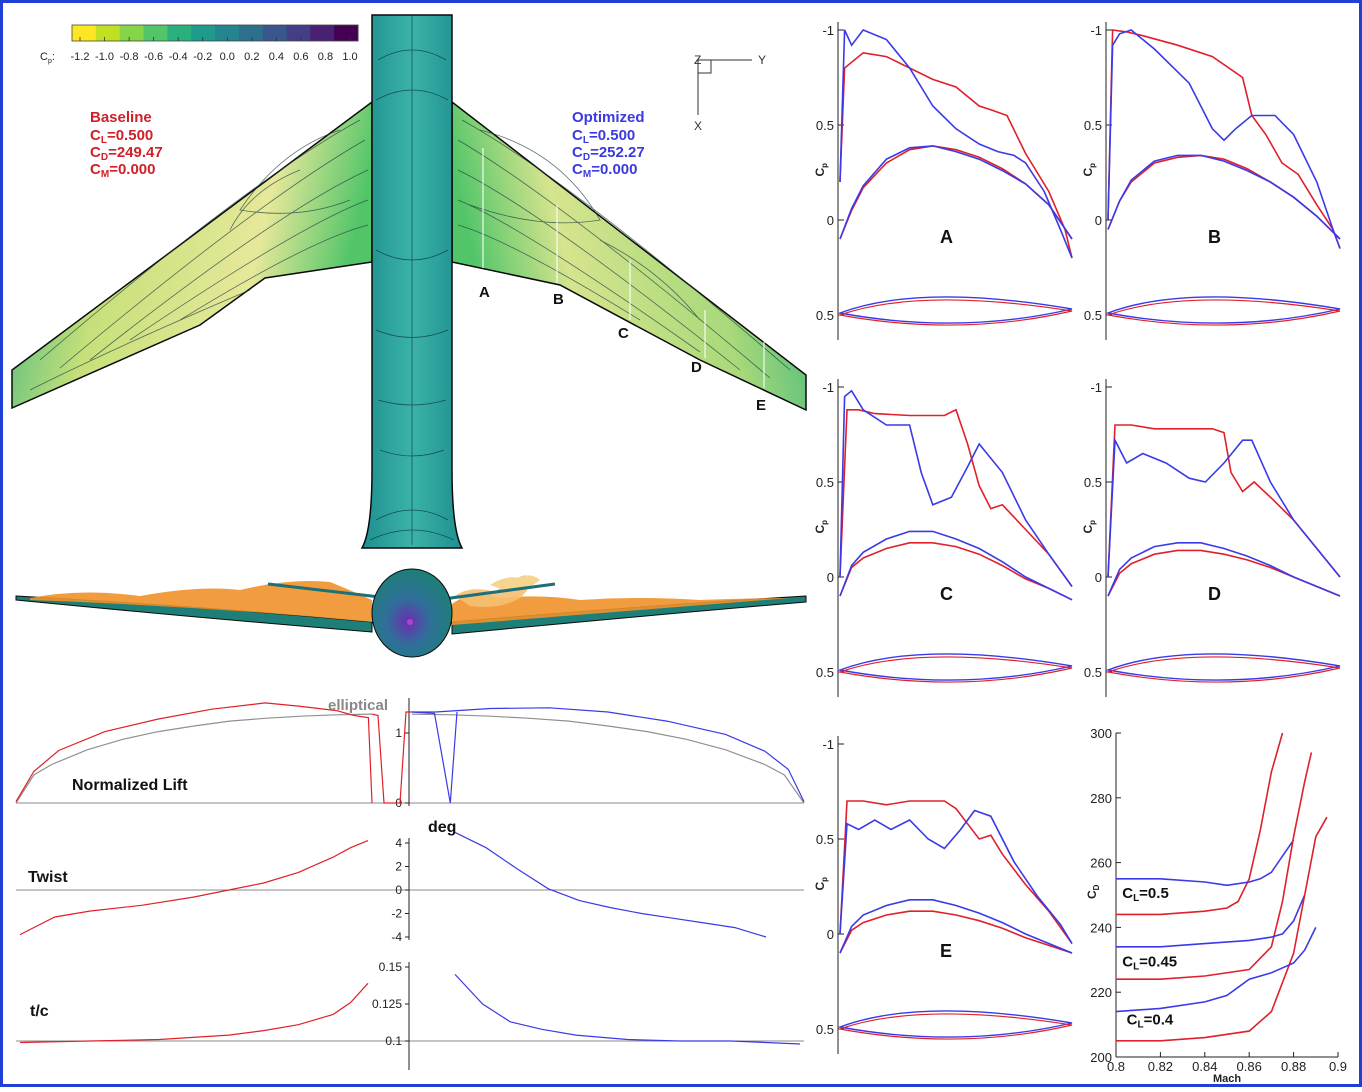 The image size is (1362, 1092). What do you see at coordinates (1101, 733) in the screenshot?
I see `cd-y-tick-label: 300` at bounding box center [1101, 733].